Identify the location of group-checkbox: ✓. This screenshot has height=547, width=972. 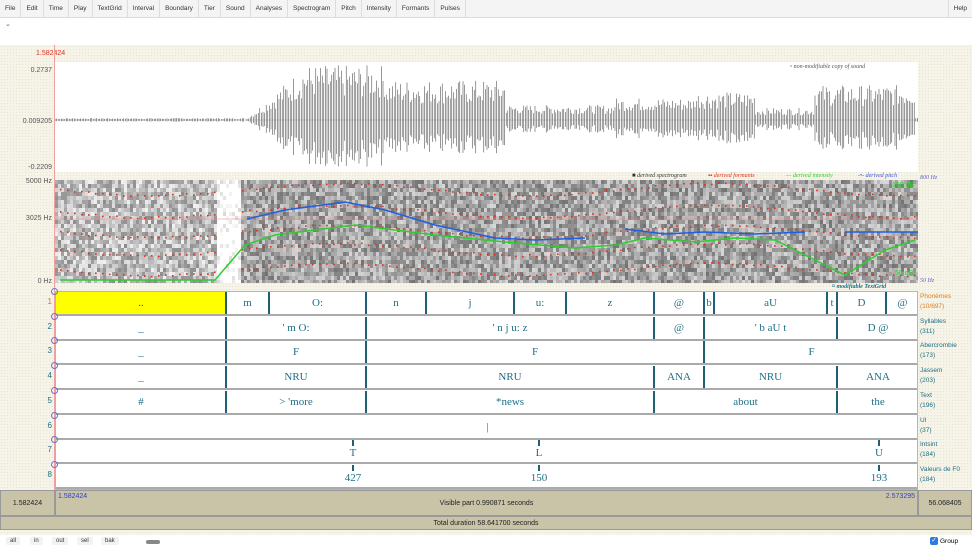
(934, 541).